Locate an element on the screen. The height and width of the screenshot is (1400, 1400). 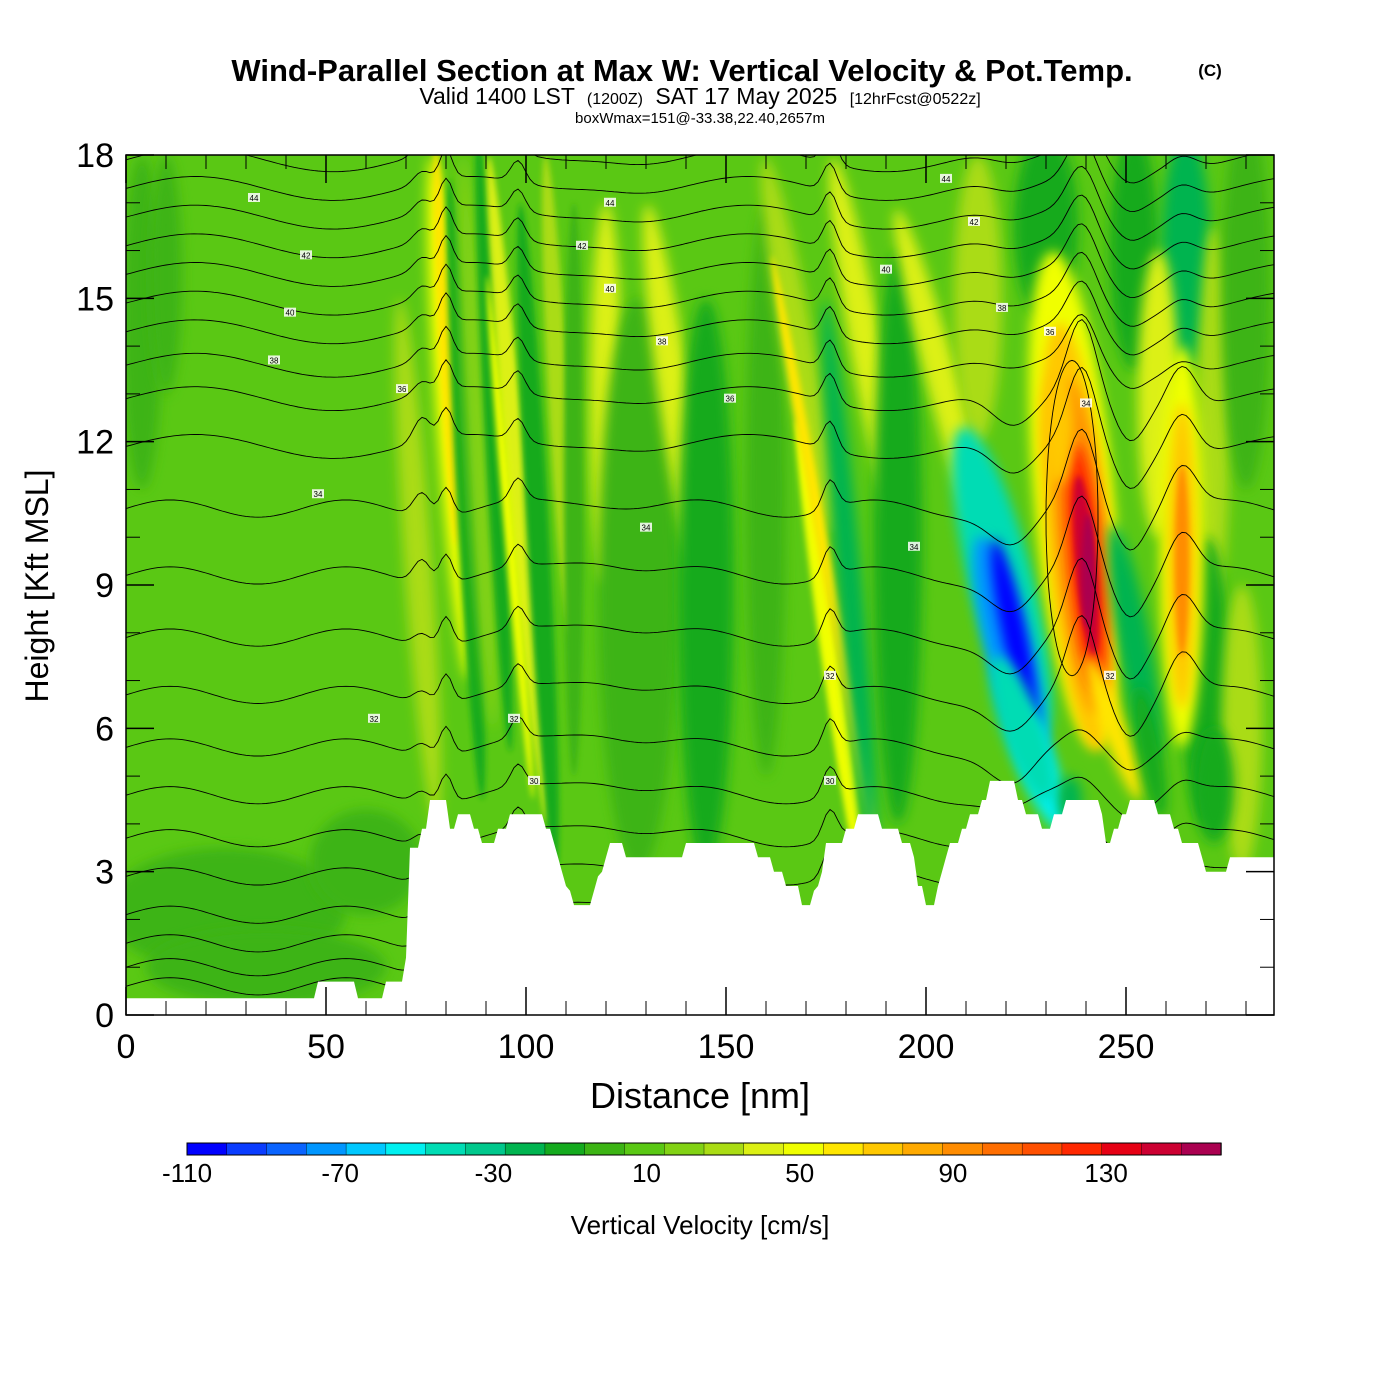
colorbar-label: Vertical Velocity [cm/s] is located at coordinates (700, 1225).